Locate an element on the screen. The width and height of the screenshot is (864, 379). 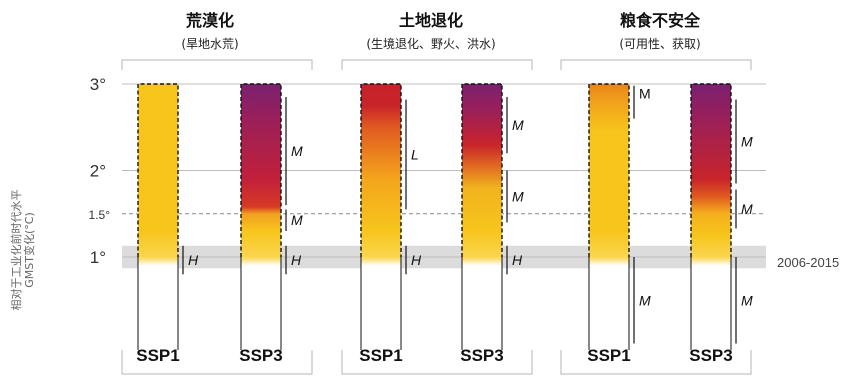
y-tick-label: 2° is located at coordinates (98, 171).